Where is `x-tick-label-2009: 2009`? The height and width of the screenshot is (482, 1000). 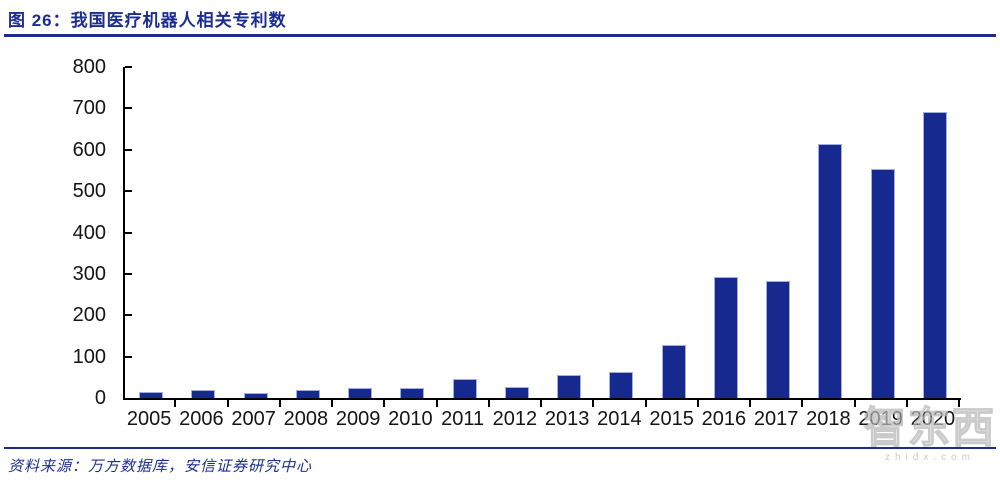 x-tick-label-2009: 2009 is located at coordinates (358, 419).